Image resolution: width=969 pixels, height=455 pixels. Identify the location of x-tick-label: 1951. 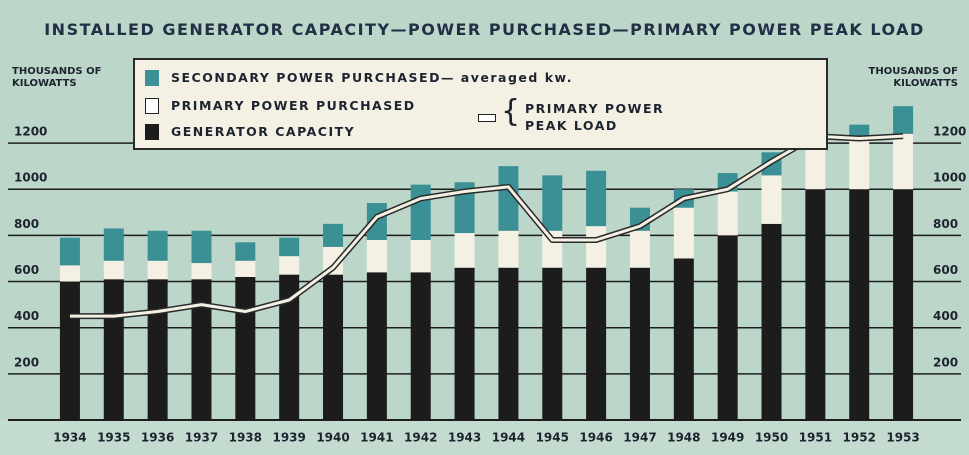
(815, 438).